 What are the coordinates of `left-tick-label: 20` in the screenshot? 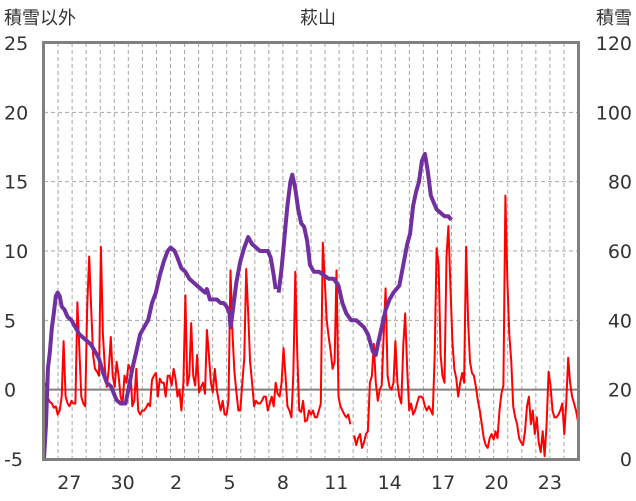 It's located at (16, 113).